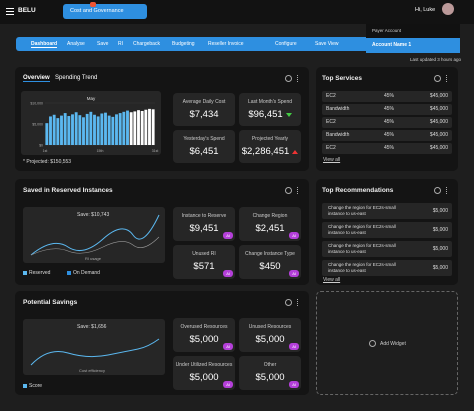 This screenshot has width=474, height=411. I want to click on legend-item: Score, so click(36, 386).